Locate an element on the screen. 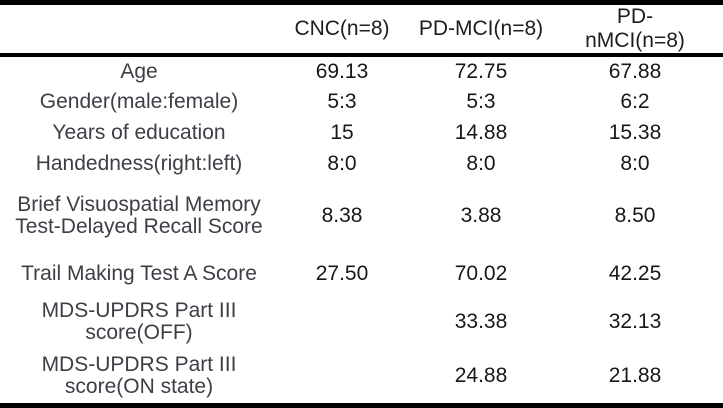  cell-cnc: 8.38 is located at coordinates (342, 215).